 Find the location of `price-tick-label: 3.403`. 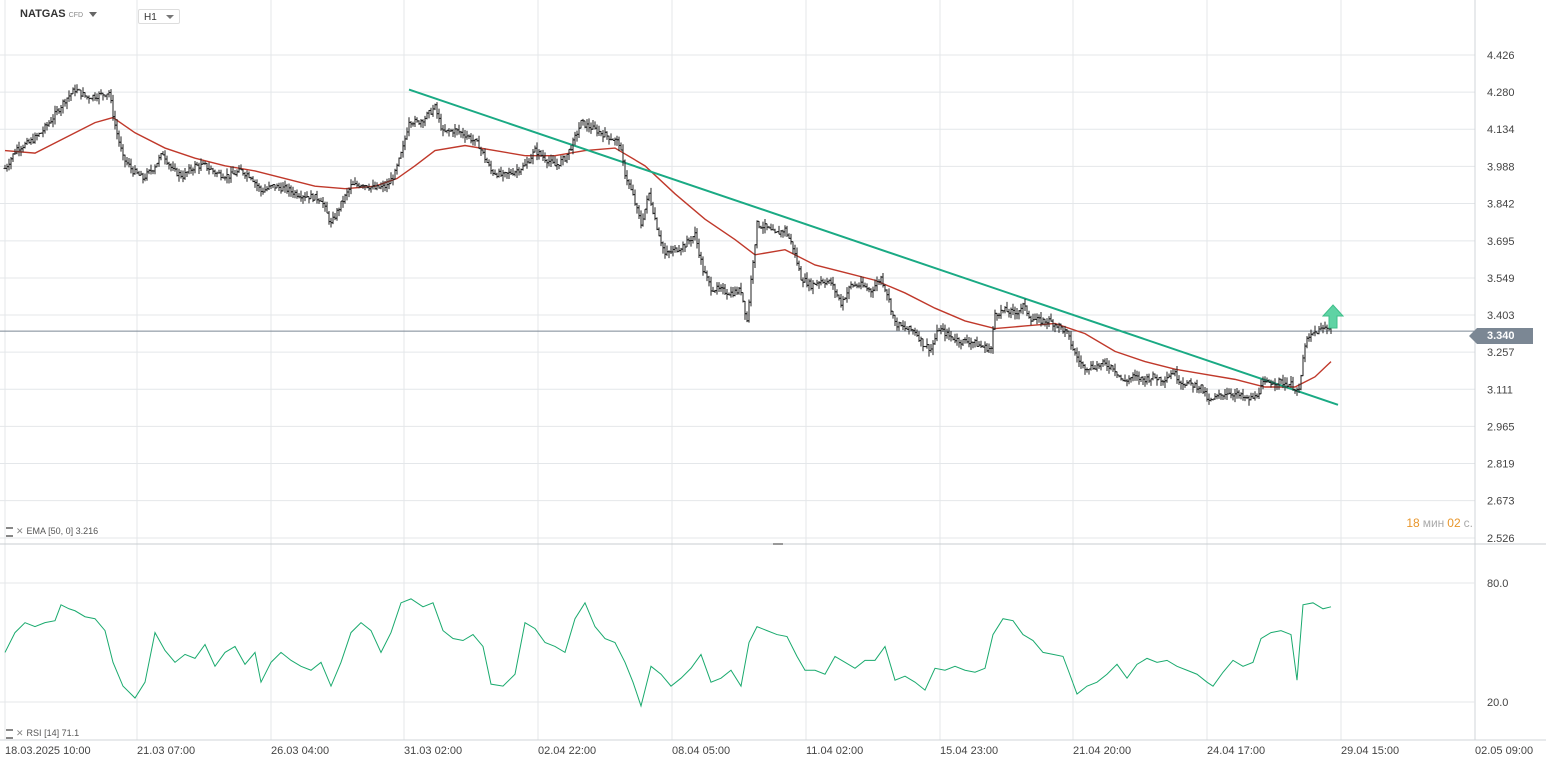

price-tick-label: 3.403 is located at coordinates (1501, 316).